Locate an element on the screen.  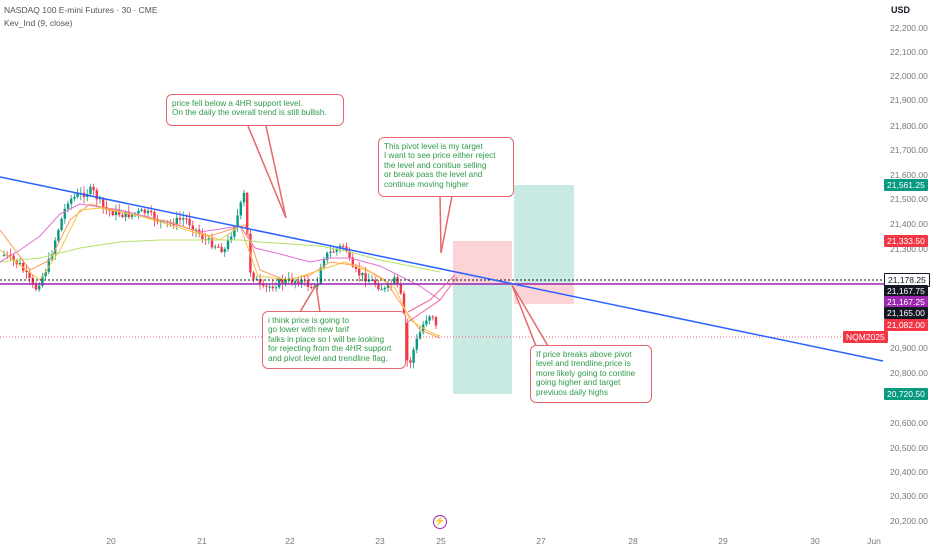
currency-label: USD is located at coordinates (901, 10).